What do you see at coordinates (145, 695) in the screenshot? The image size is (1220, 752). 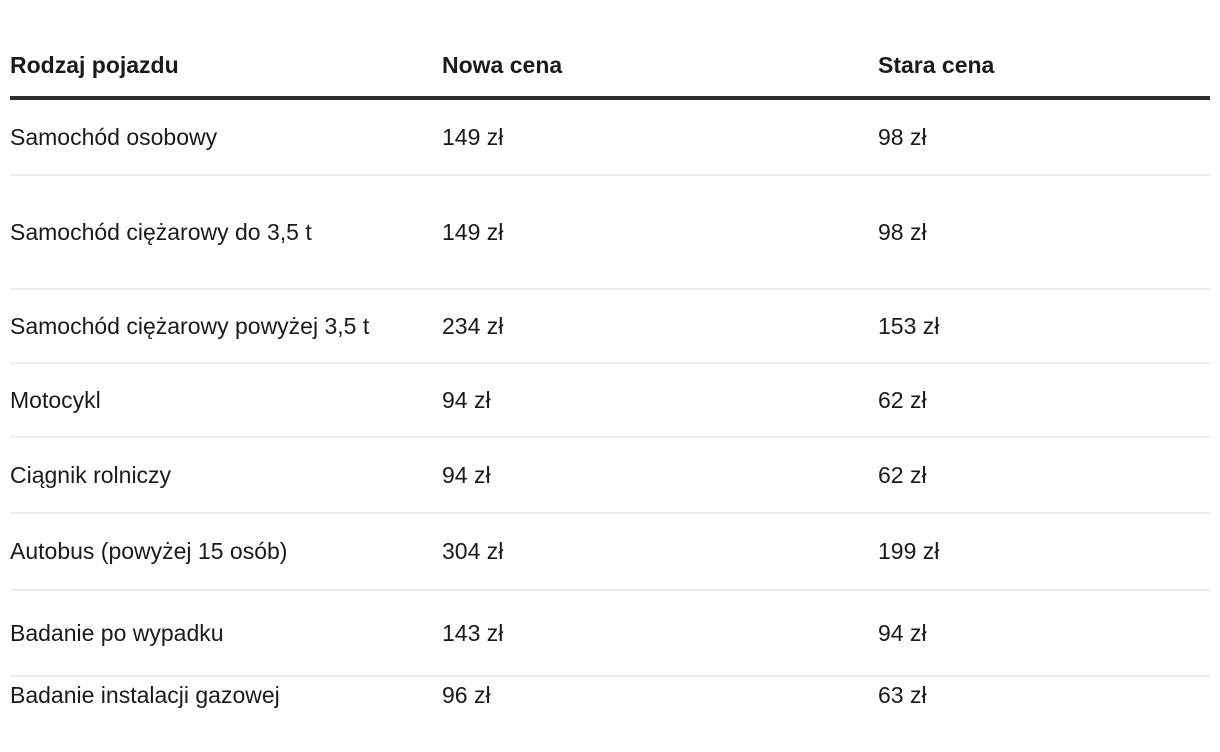 I see `vehicle-type-cell: Badanie instalacji gazowej` at bounding box center [145, 695].